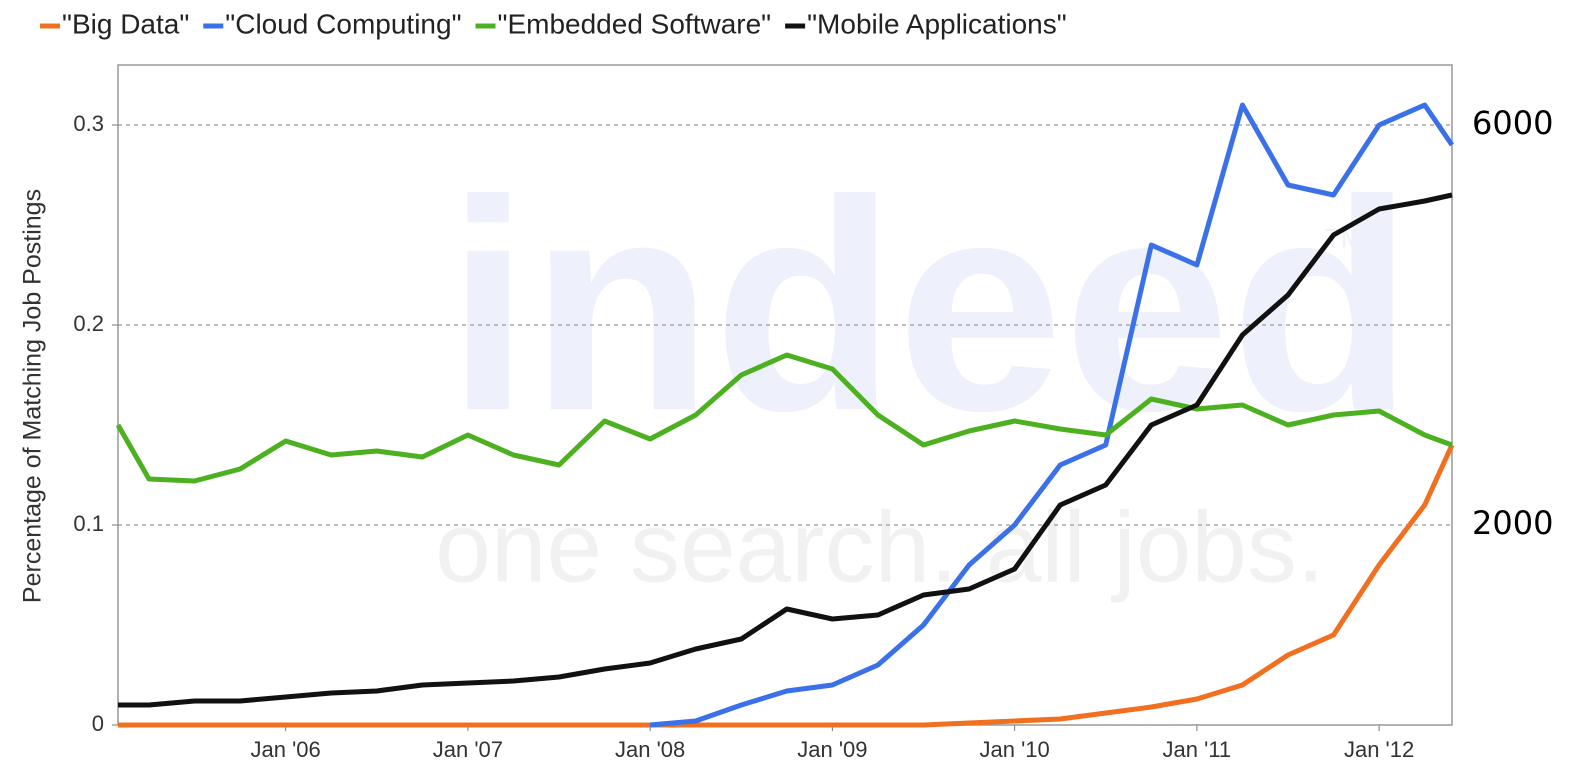 The width and height of the screenshot is (1585, 774). Describe the element at coordinates (1014, 749) in the screenshot. I see `x-tick-label: Jan '10` at that location.